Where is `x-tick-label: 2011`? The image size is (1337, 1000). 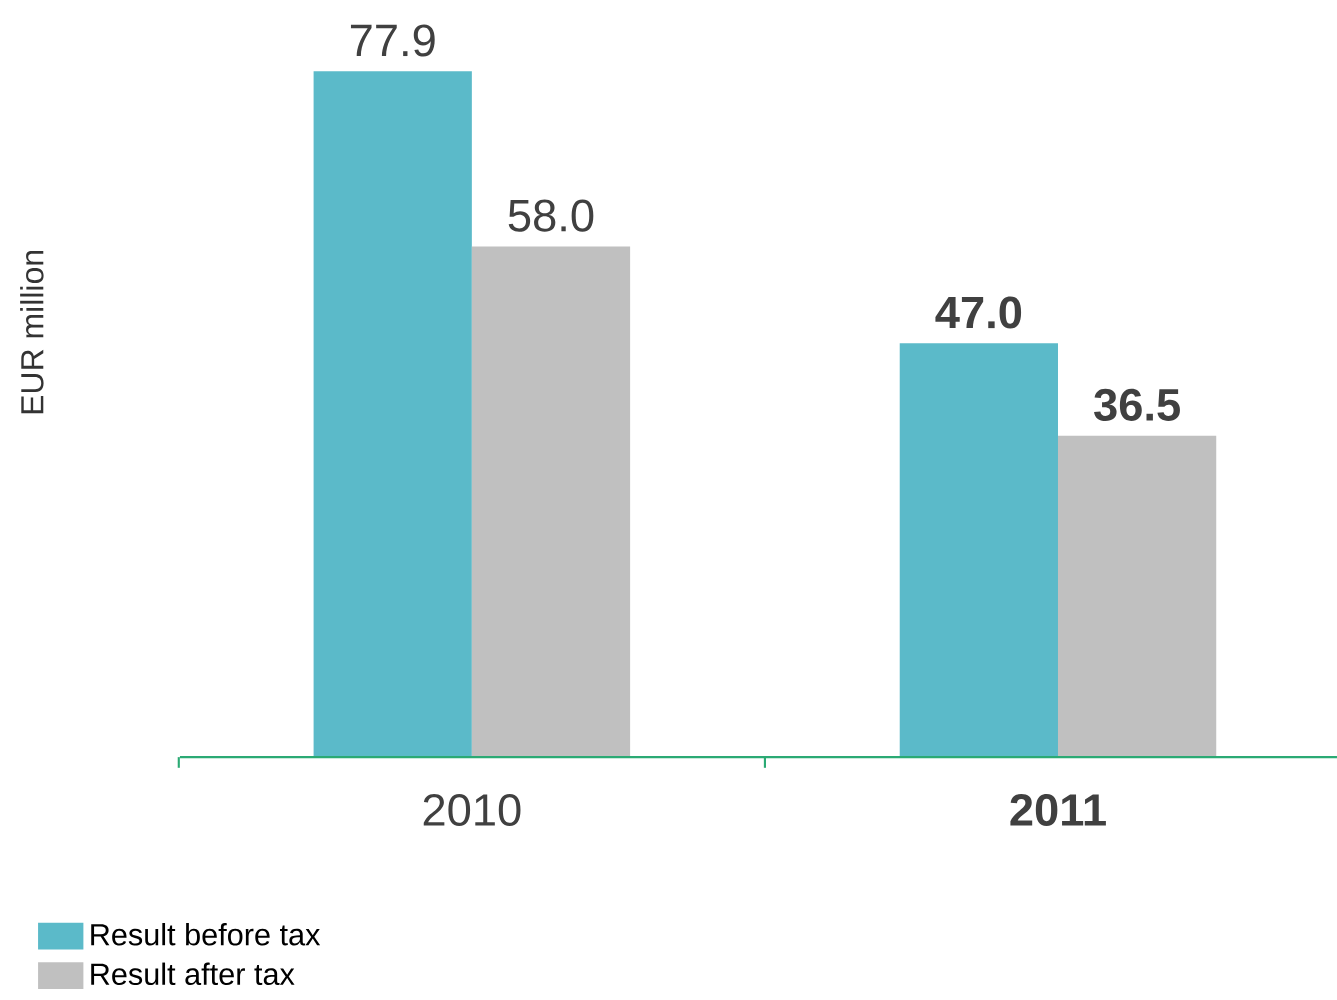
x-tick-label: 2011 is located at coordinates (1058, 810).